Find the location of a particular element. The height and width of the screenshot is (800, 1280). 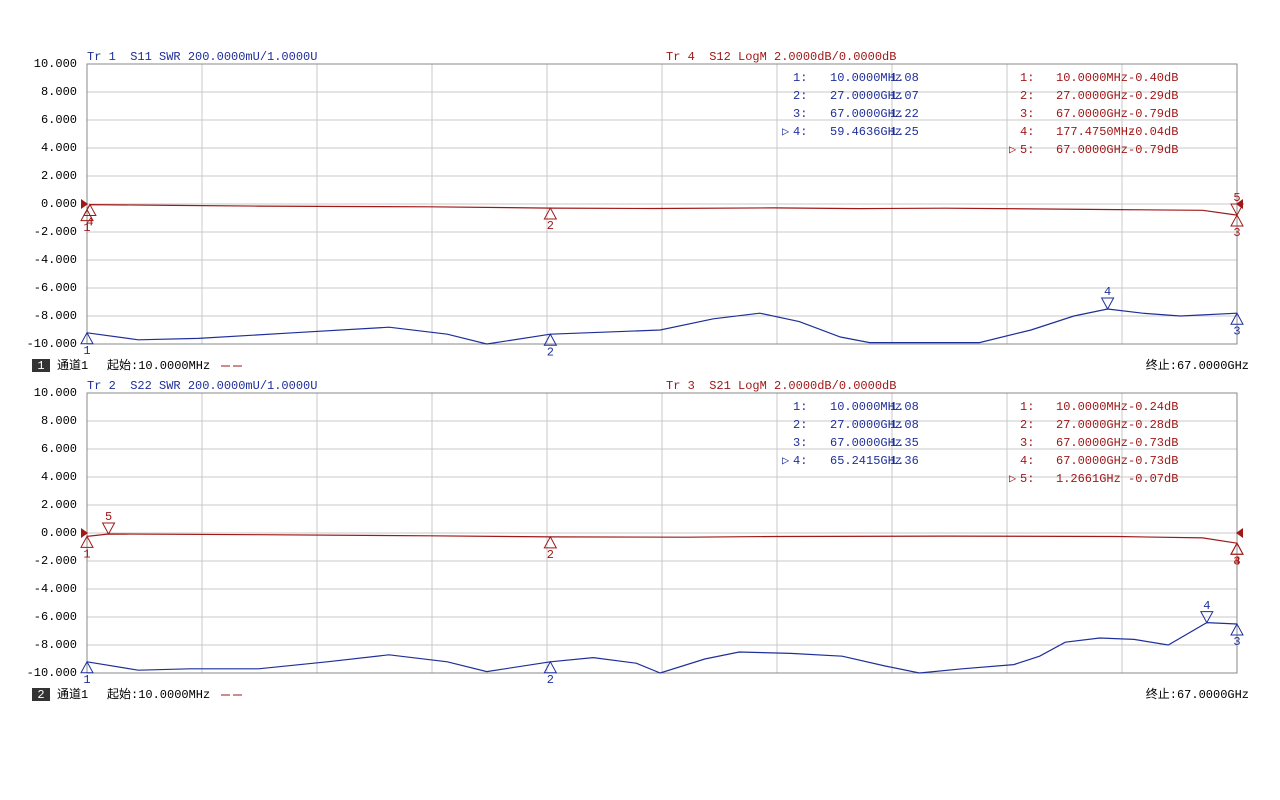

readout-value: -0.04dB is located at coordinates (1153, 132).